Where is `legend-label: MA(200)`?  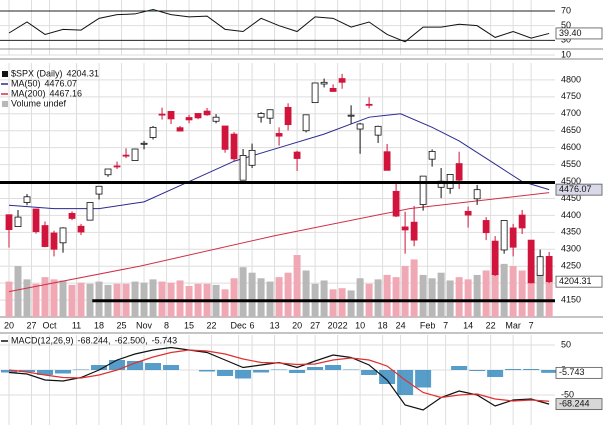 legend-label: MA(200) is located at coordinates (28, 93).